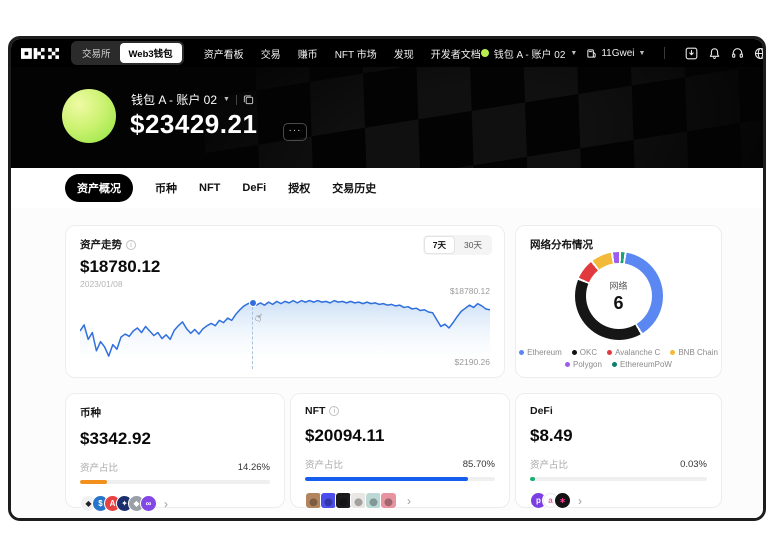 This screenshot has width=774, height=558. What do you see at coordinates (551, 435) in the screenshot?
I see `defi-value: $8.49` at bounding box center [551, 435].